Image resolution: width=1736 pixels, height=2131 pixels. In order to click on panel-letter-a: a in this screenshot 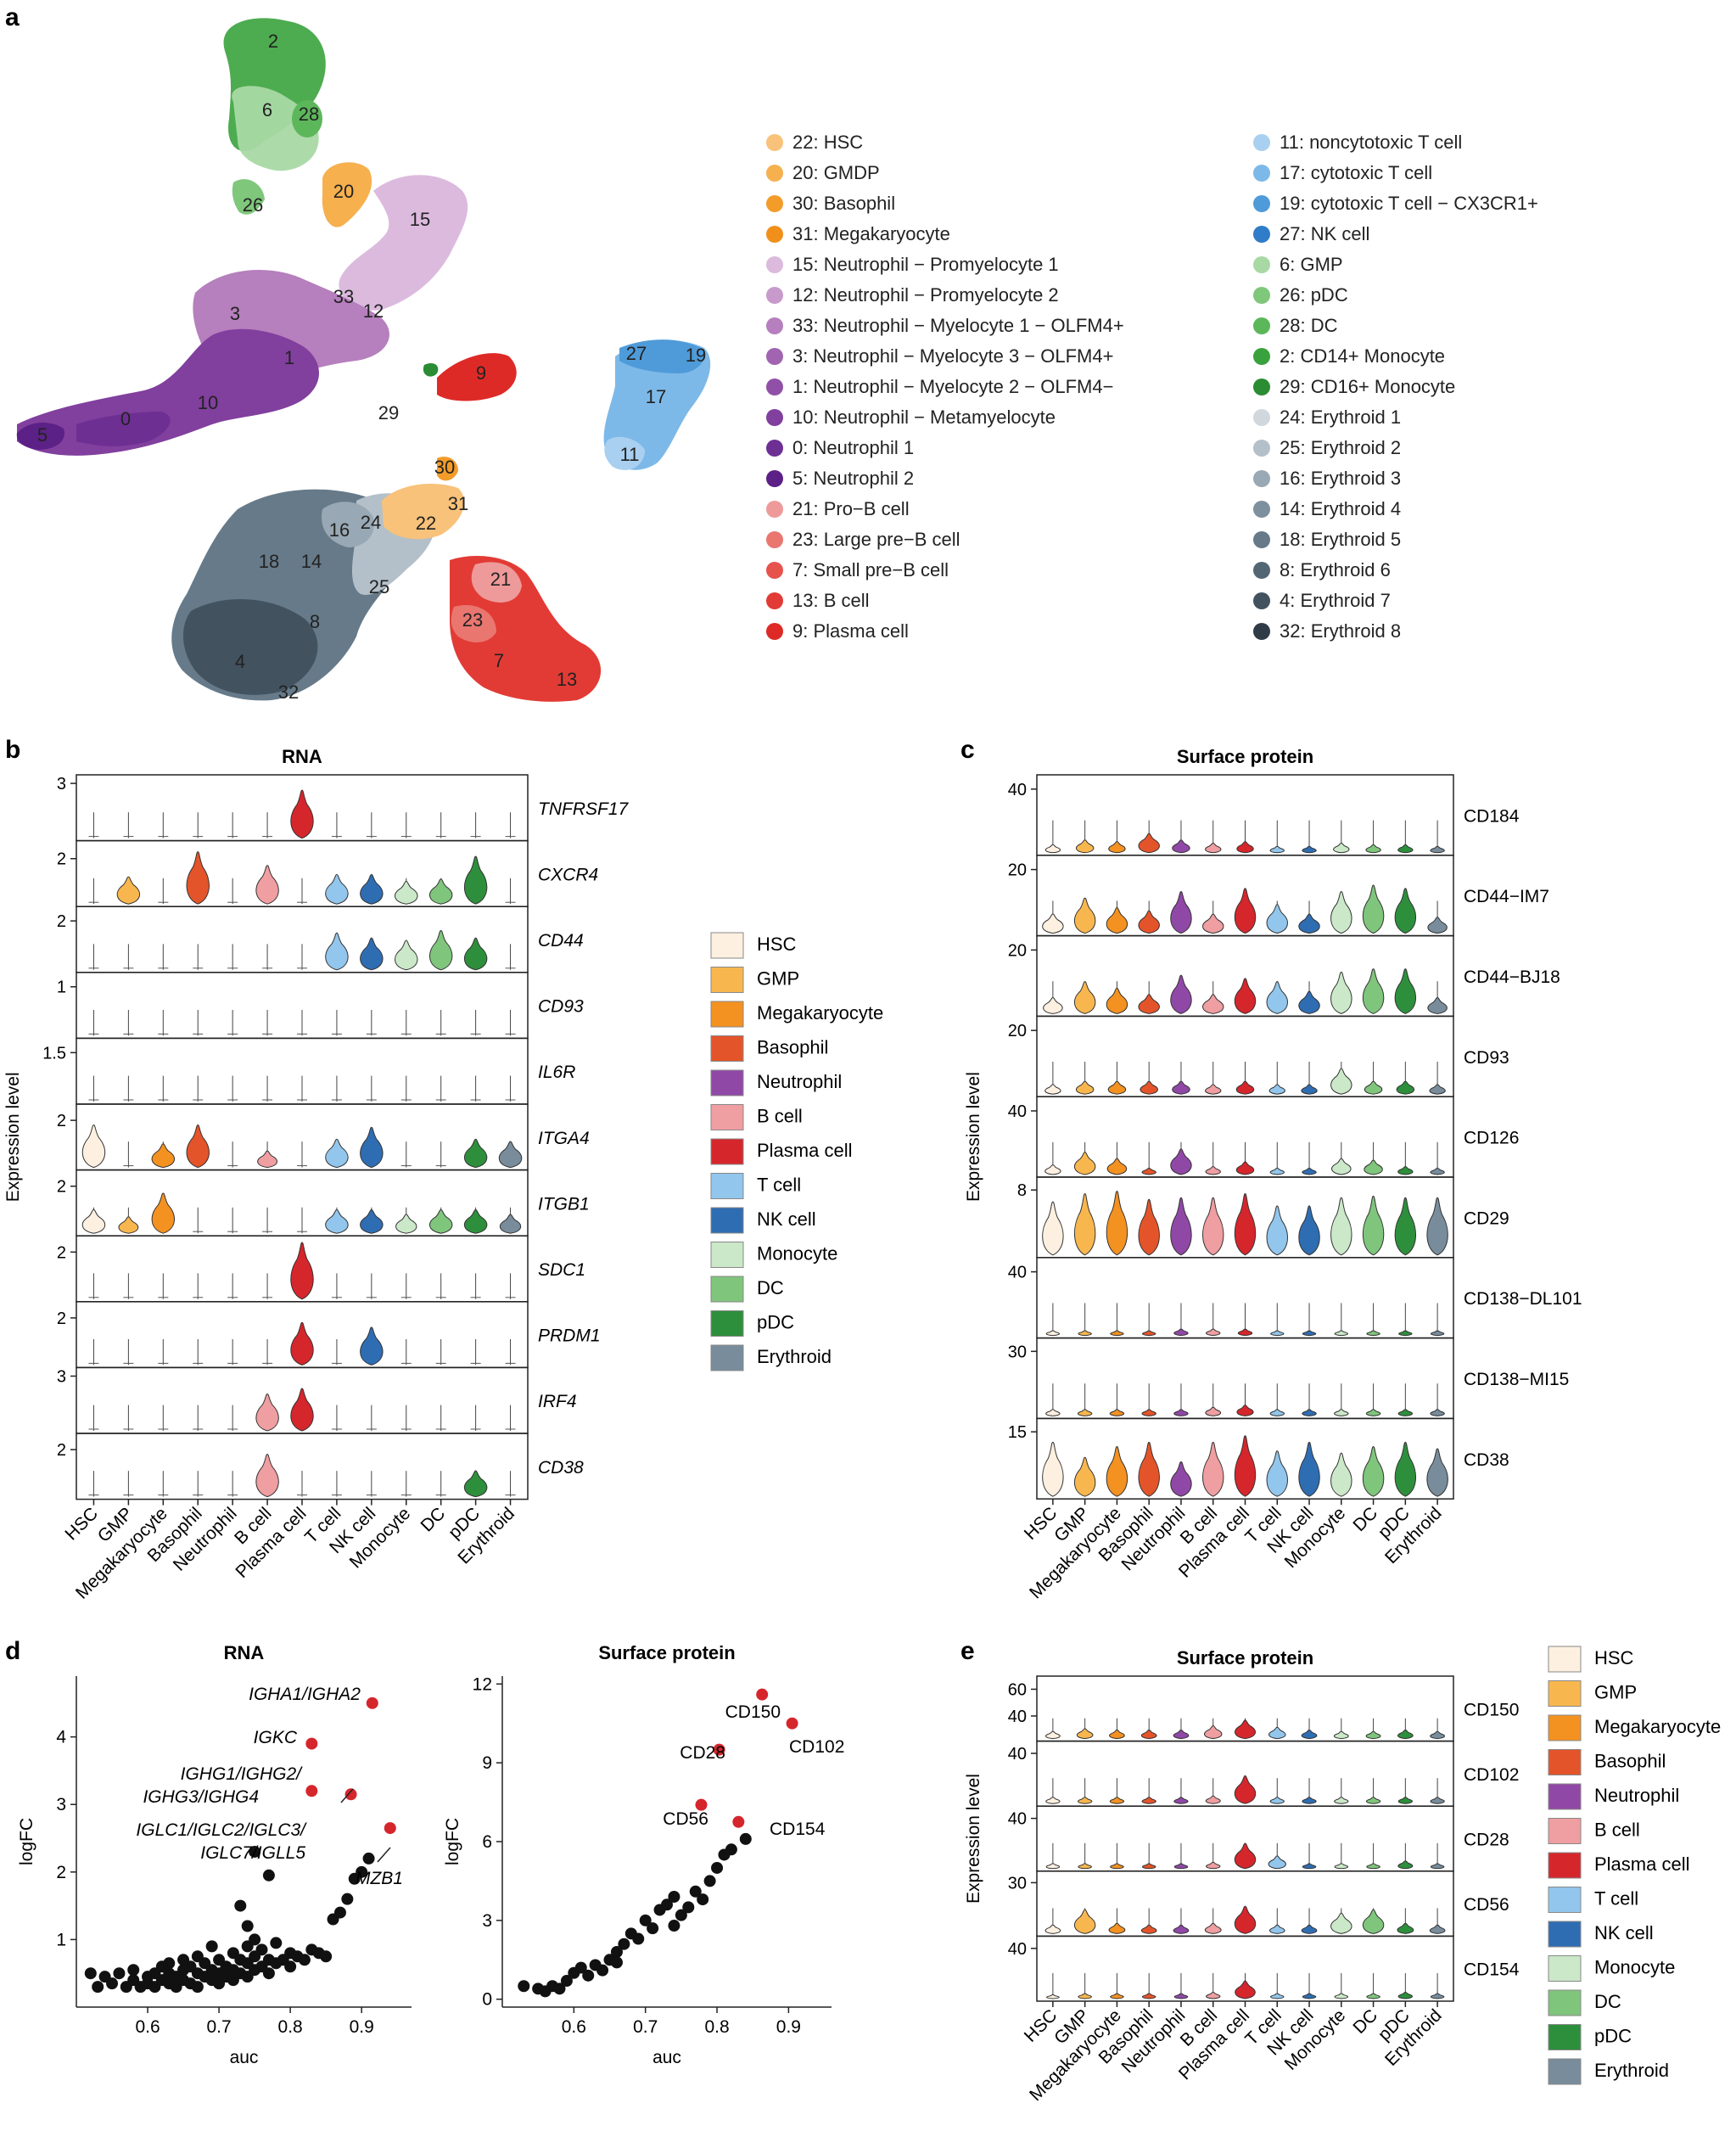, I will do `click(12, 17)`.